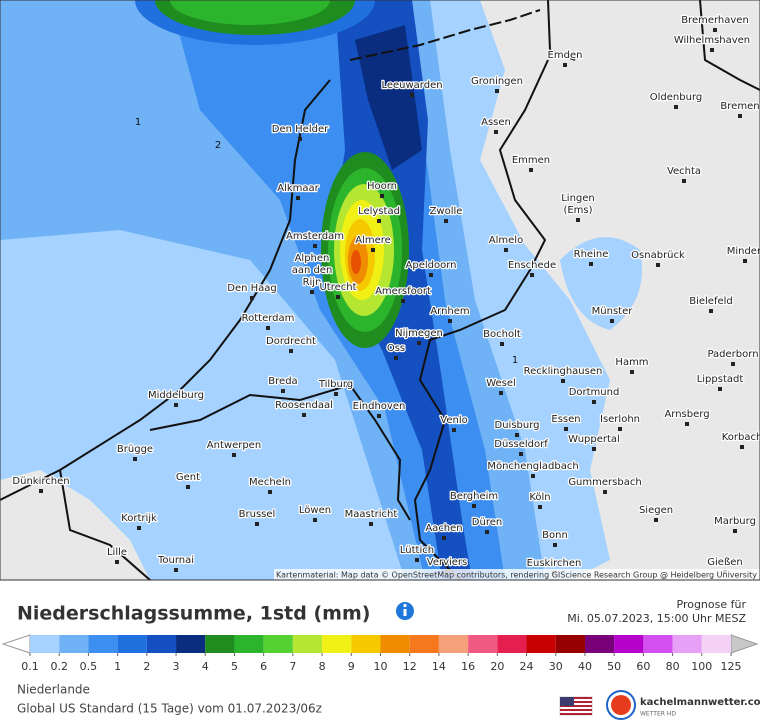 The width and height of the screenshot is (760, 721). Describe the element at coordinates (315, 236) in the screenshot. I see `city-label: Amsterdam` at that location.